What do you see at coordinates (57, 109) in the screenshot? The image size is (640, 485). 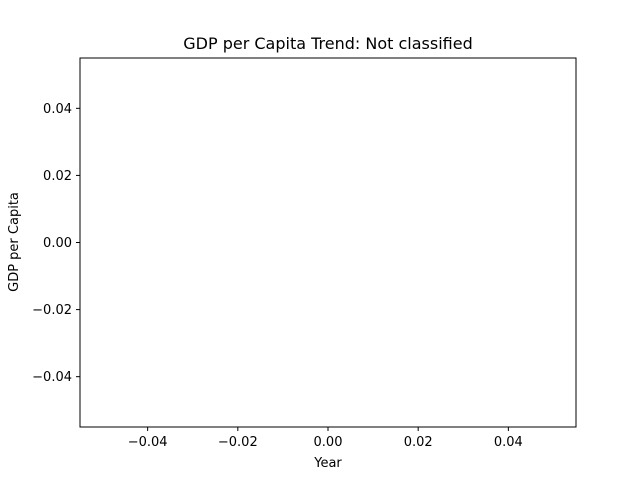 I see `y-tick-label: 0.04` at bounding box center [57, 109].